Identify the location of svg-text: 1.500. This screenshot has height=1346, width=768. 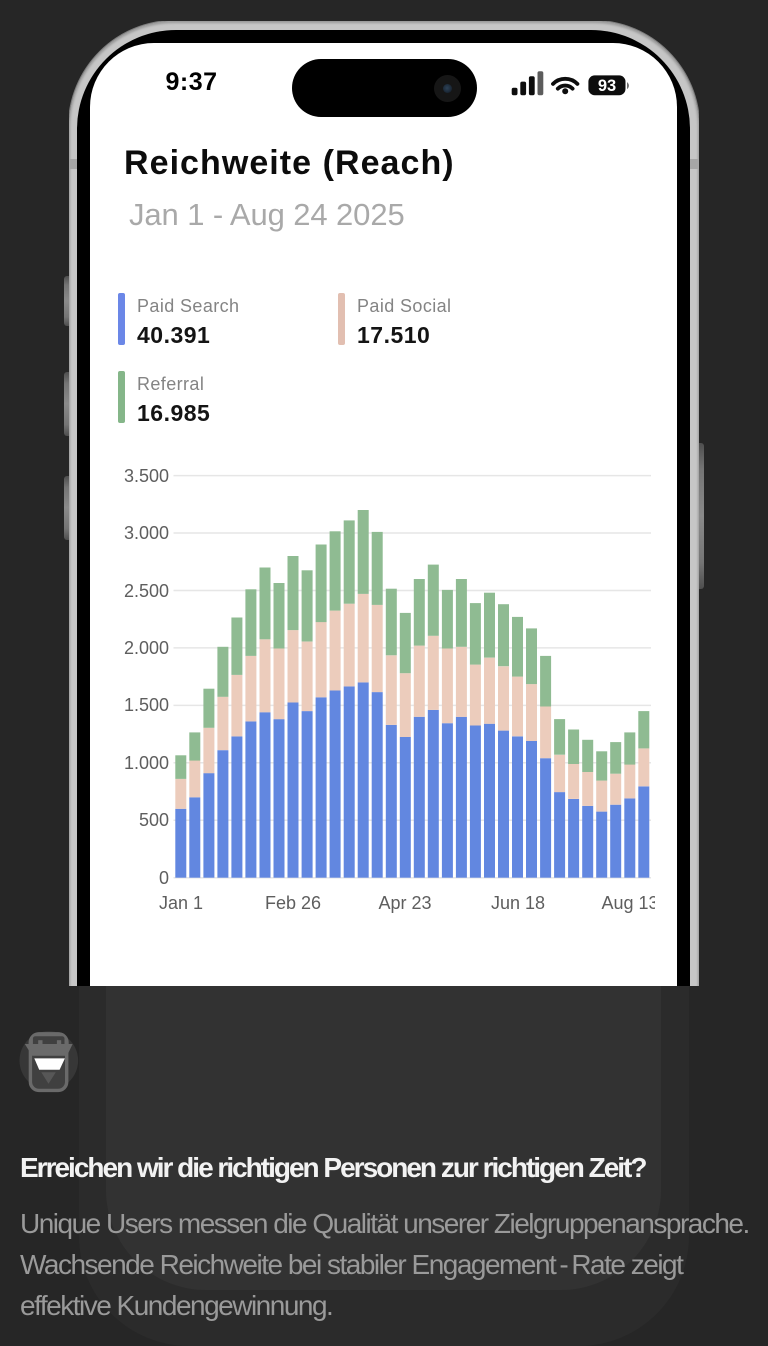
(146, 705).